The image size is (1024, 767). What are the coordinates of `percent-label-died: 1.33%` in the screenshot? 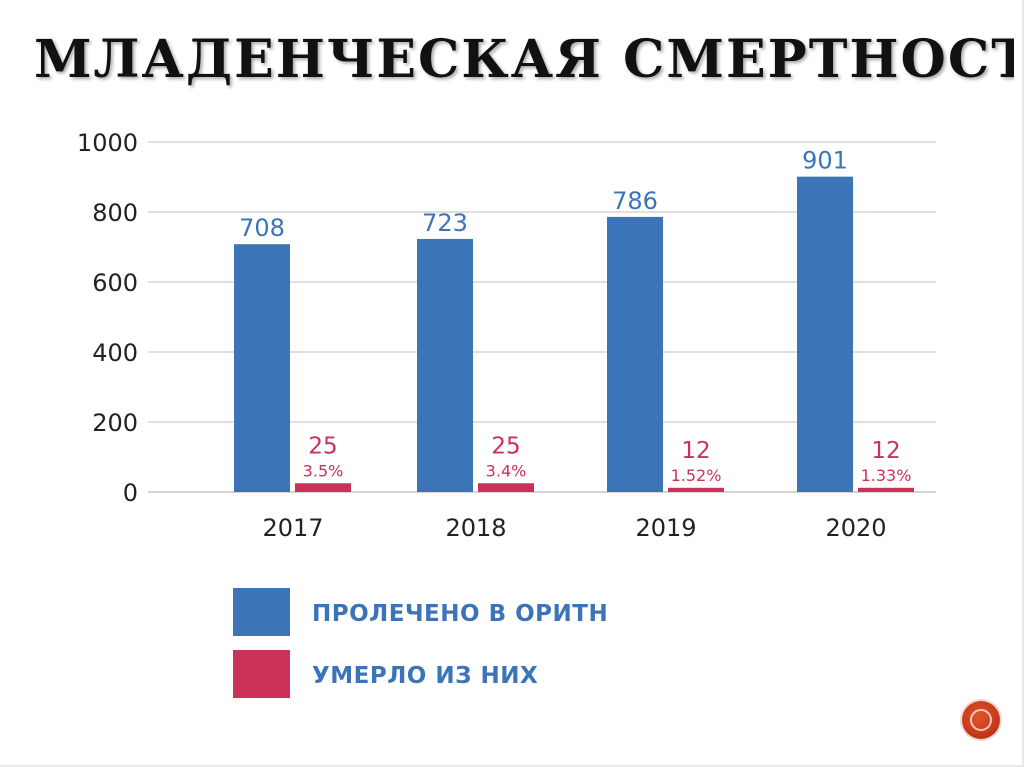 It's located at (886, 475).